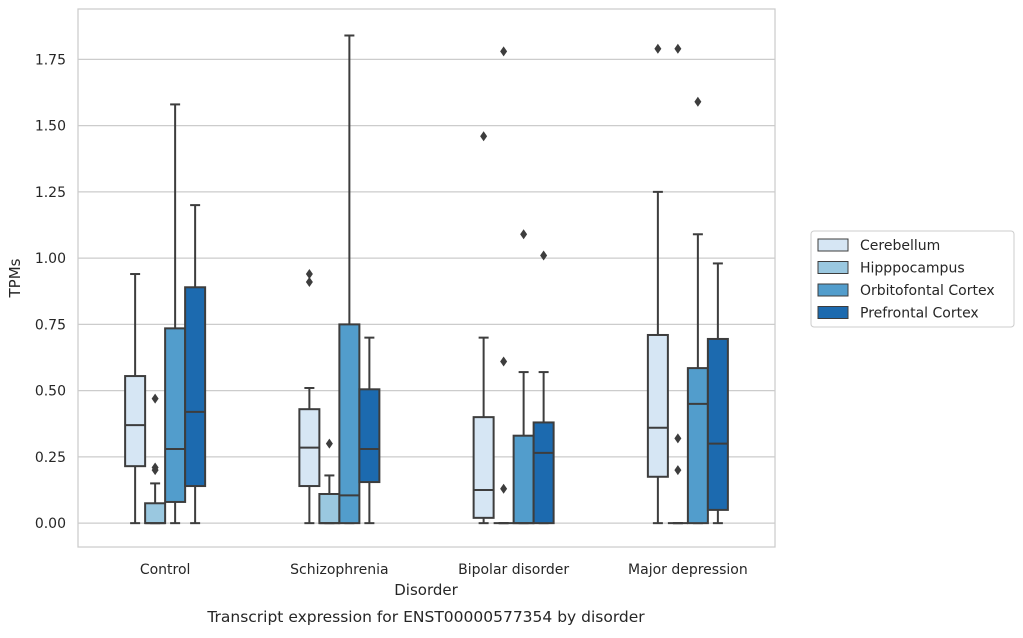  Describe the element at coordinates (339, 570) in the screenshot. I see `x-tick-label: Schizophrenia` at that location.